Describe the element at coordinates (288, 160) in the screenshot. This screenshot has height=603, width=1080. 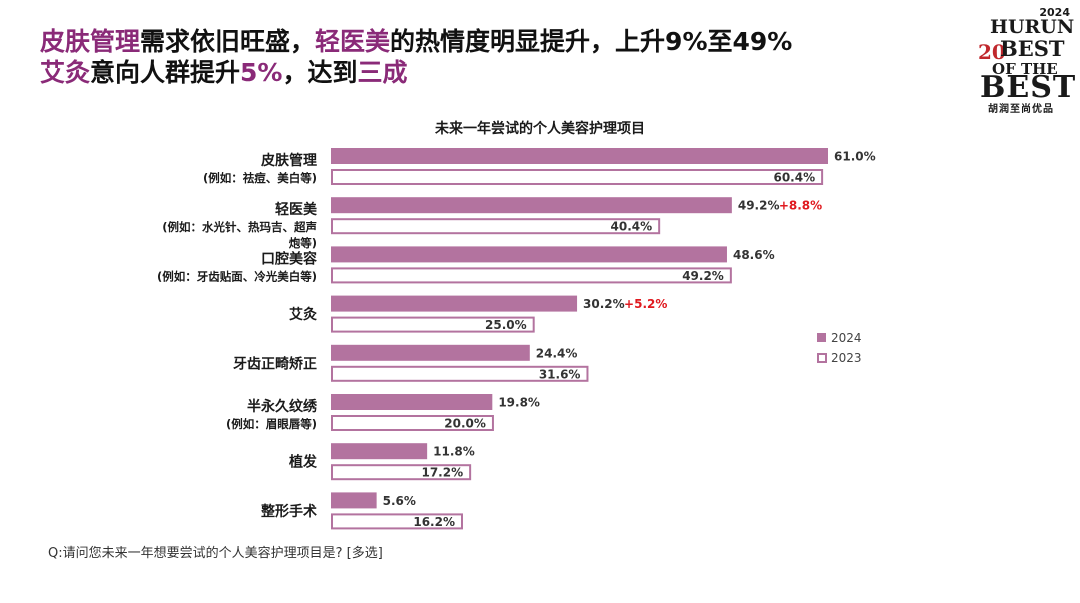
I see `category-label: 皮肤管理` at that location.